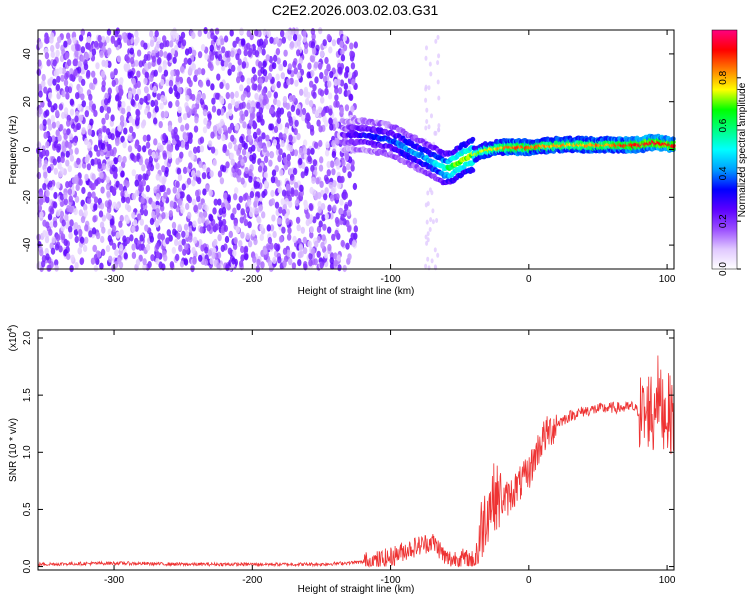 The height and width of the screenshot is (600, 750). What do you see at coordinates (723, 125) in the screenshot?
I see `colorbar-tick-label: 0.6` at bounding box center [723, 125].